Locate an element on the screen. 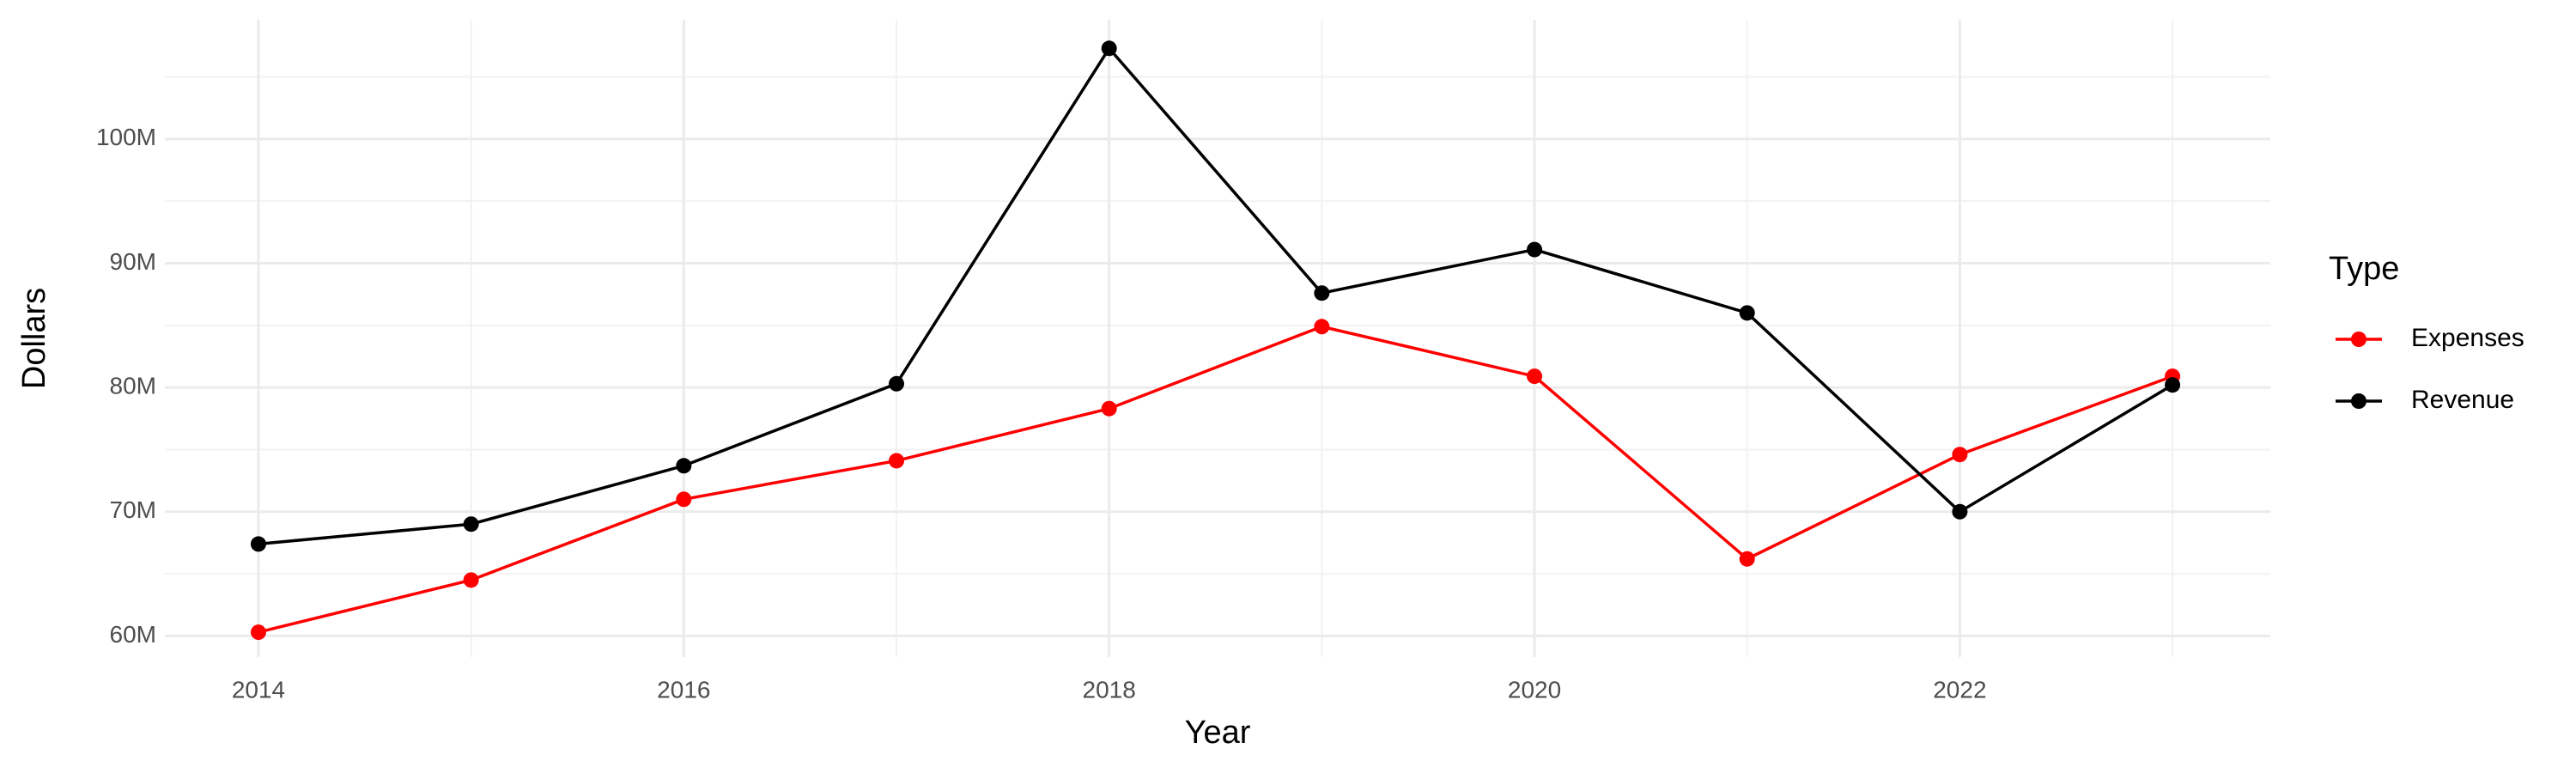  x-tick-label: 2020 is located at coordinates (1535, 689).